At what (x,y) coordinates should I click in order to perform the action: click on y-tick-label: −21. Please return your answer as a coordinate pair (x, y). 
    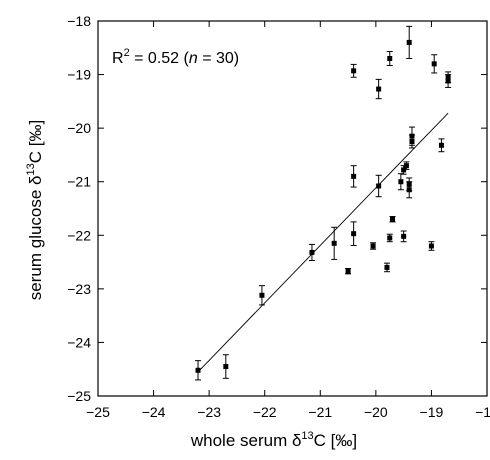
    Looking at the image, I should click on (79, 182).